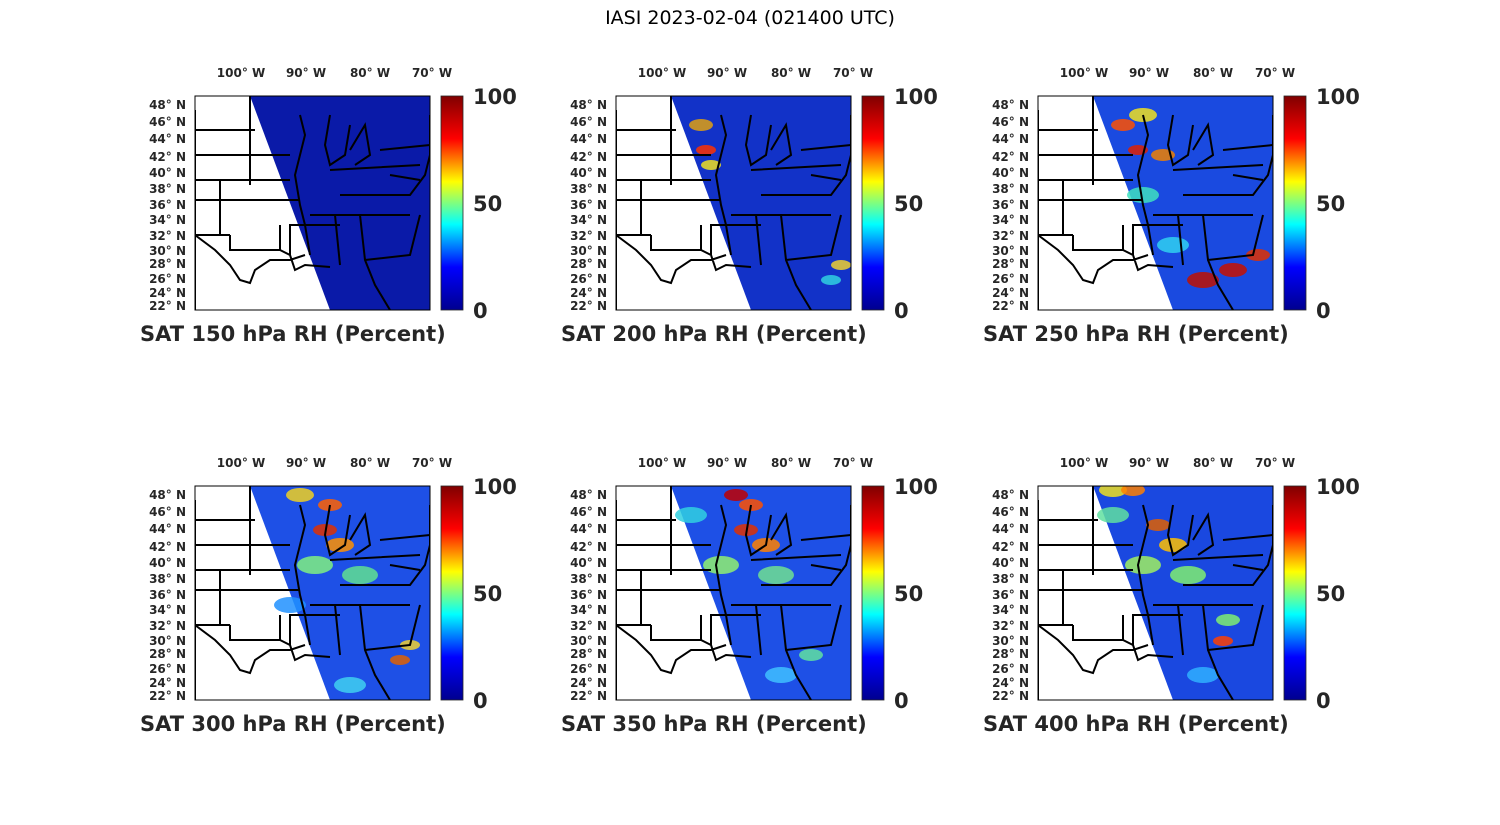 The width and height of the screenshot is (1500, 825). What do you see at coordinates (293, 724) in the screenshot?
I see `panel-title: SAT 300 hPa RH (Percent)` at bounding box center [293, 724].